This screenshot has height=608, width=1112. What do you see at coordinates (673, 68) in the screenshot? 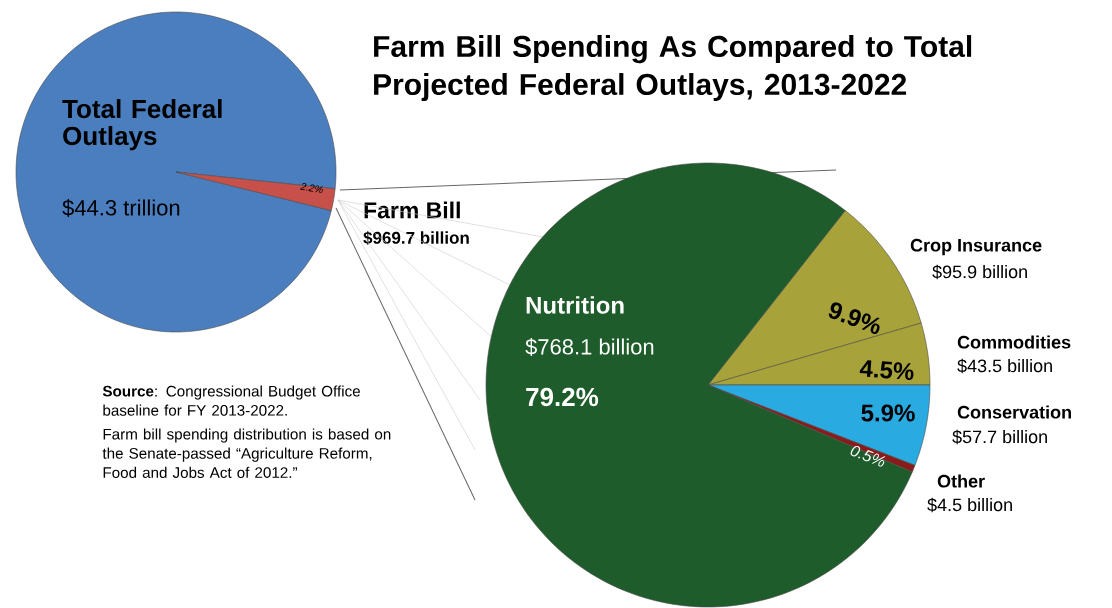
I see `text: Farm Bill Spending As Compared to Total Projected Federal Outlays, 2013-2022` at bounding box center [673, 68].